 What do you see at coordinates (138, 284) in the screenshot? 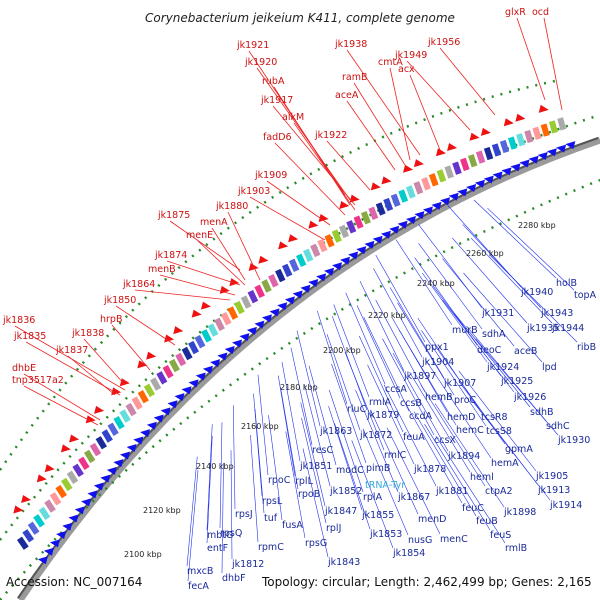
I see `gene-label: jk1864` at bounding box center [138, 284].